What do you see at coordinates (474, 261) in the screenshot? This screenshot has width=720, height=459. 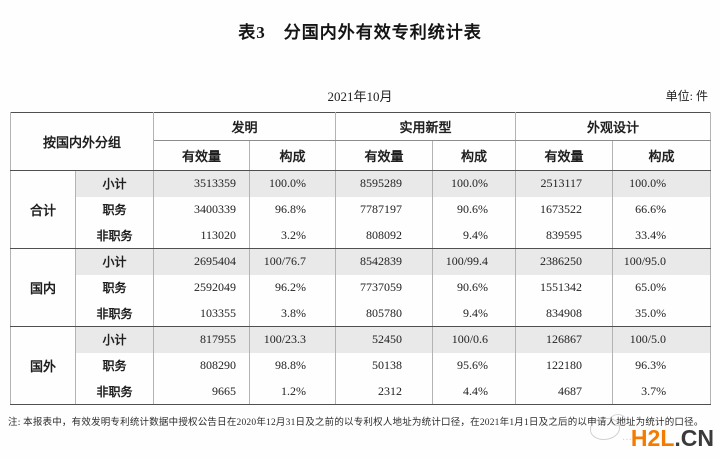 I see `cell-value: 100/99.4` at bounding box center [474, 261].